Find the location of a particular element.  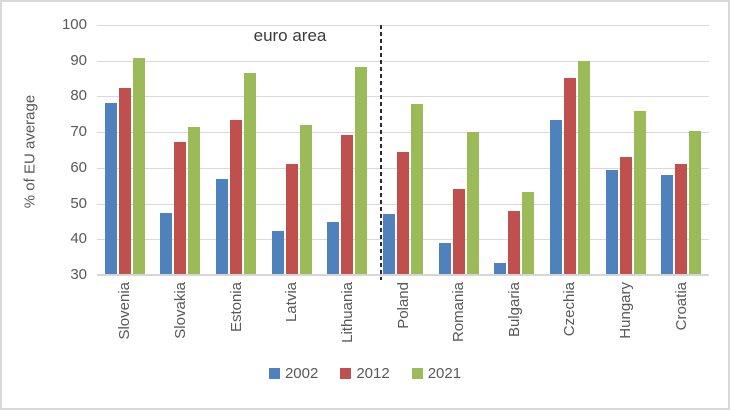

legend-item-2021: 2021 is located at coordinates (436, 373).